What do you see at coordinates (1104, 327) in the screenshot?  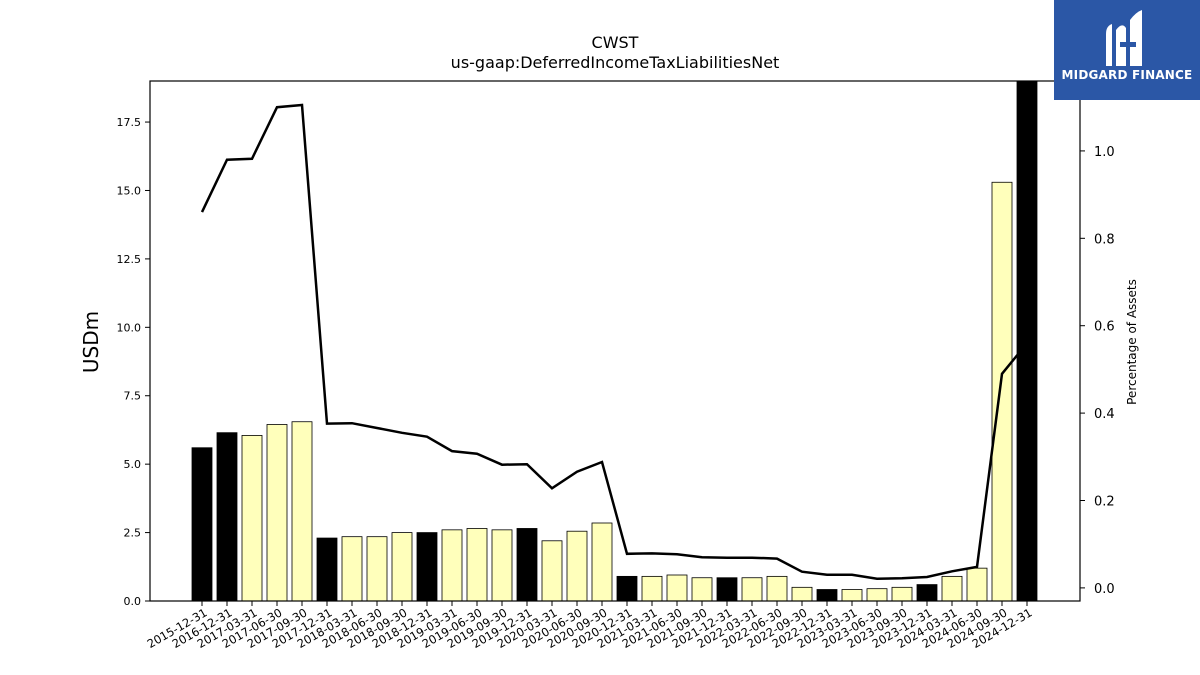 I see `y2-tick-label: 0.6` at bounding box center [1104, 327].